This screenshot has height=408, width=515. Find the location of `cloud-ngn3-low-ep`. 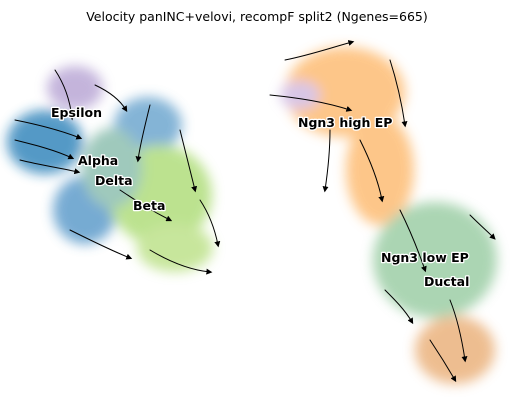

cloud-ngn3-low-ep is located at coordinates (435, 260).